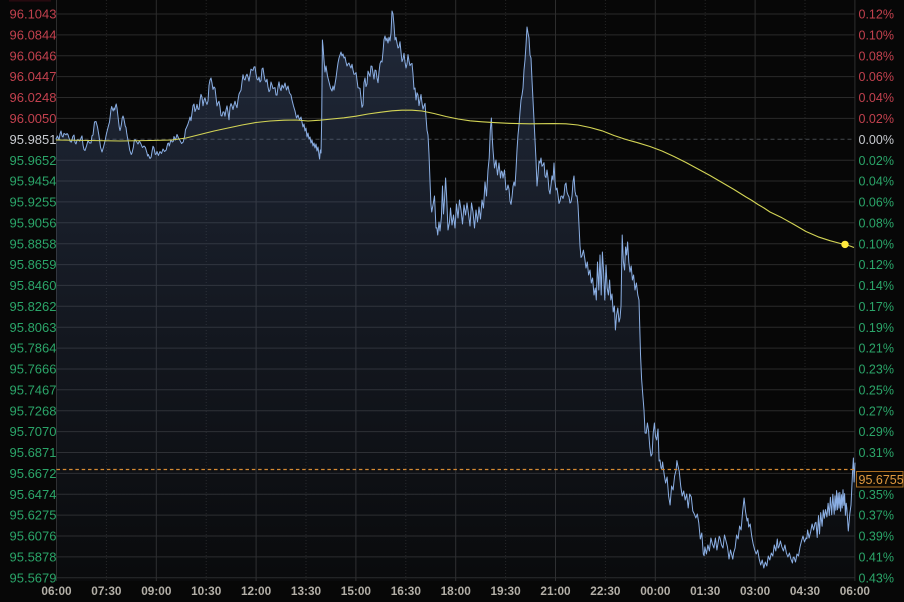  What do you see at coordinates (33, 76) in the screenshot?
I see `svg-text: 96.0447` at bounding box center [33, 76].